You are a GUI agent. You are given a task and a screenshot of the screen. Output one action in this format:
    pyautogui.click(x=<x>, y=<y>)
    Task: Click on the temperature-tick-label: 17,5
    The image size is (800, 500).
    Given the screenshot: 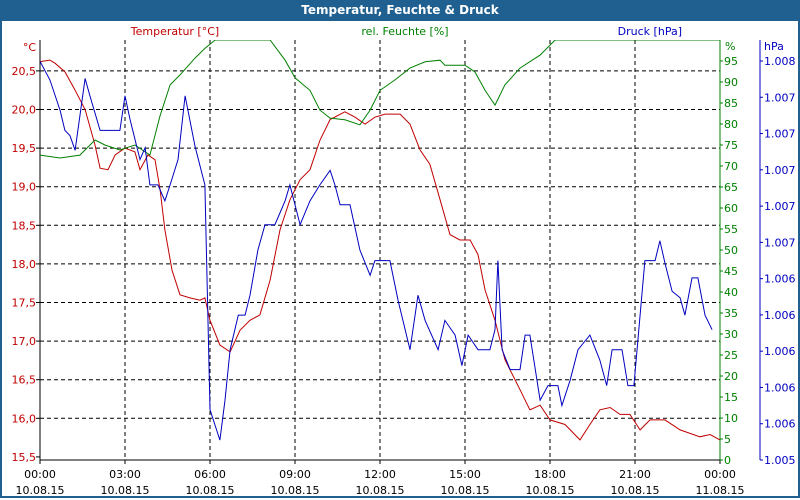 What is the action you would take?
    pyautogui.click(x=24, y=303)
    